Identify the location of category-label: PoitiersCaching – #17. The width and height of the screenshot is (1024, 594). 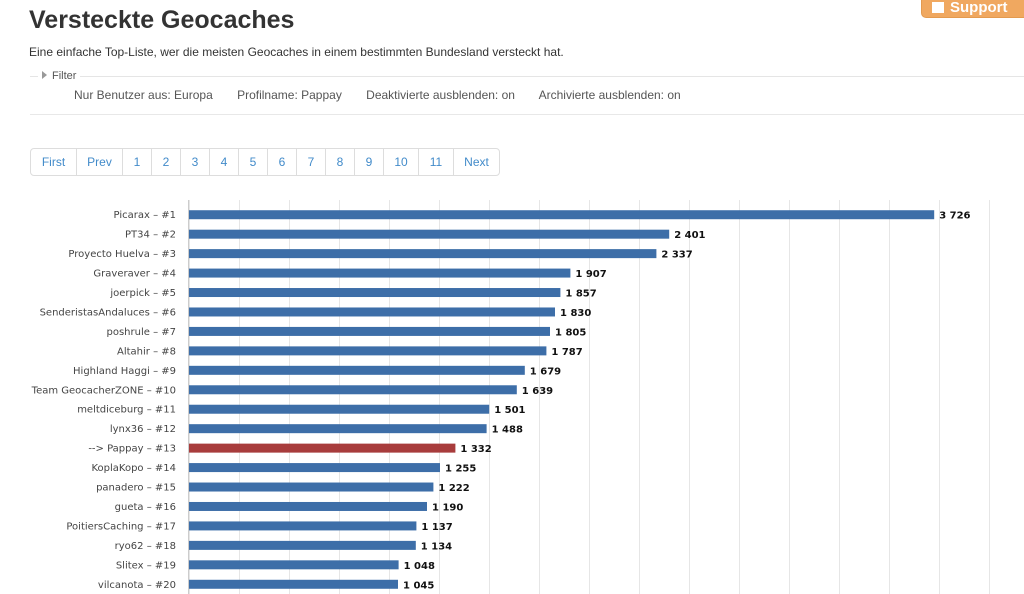
(121, 526).